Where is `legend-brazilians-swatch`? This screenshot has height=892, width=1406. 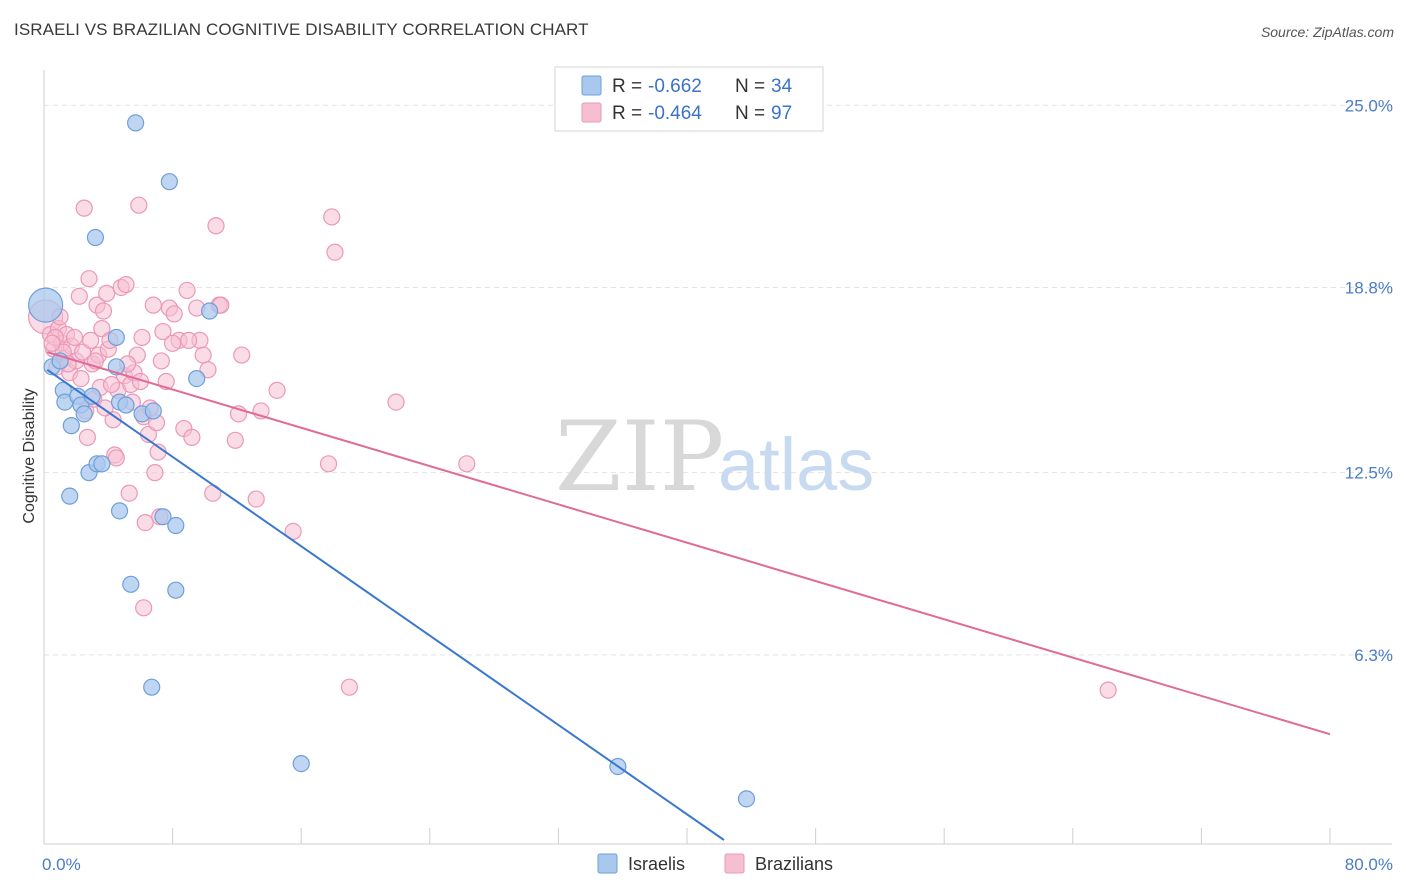 legend-brazilians-swatch is located at coordinates (591, 112).